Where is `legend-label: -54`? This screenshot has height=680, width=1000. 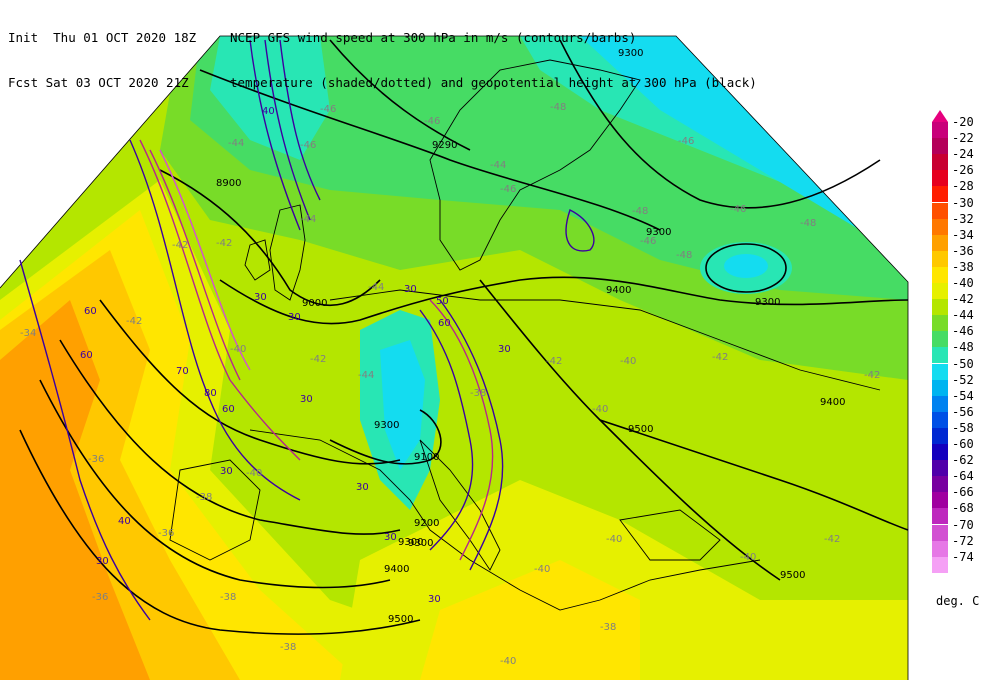
legend-label: -54 is located at coordinates (963, 395).